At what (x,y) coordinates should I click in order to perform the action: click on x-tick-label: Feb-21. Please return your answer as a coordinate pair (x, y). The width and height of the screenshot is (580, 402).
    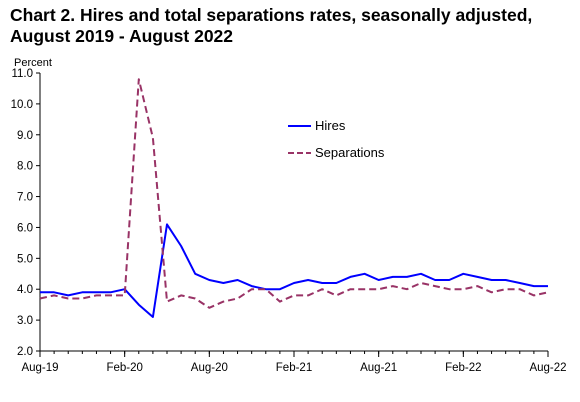
    Looking at the image, I should click on (294, 368).